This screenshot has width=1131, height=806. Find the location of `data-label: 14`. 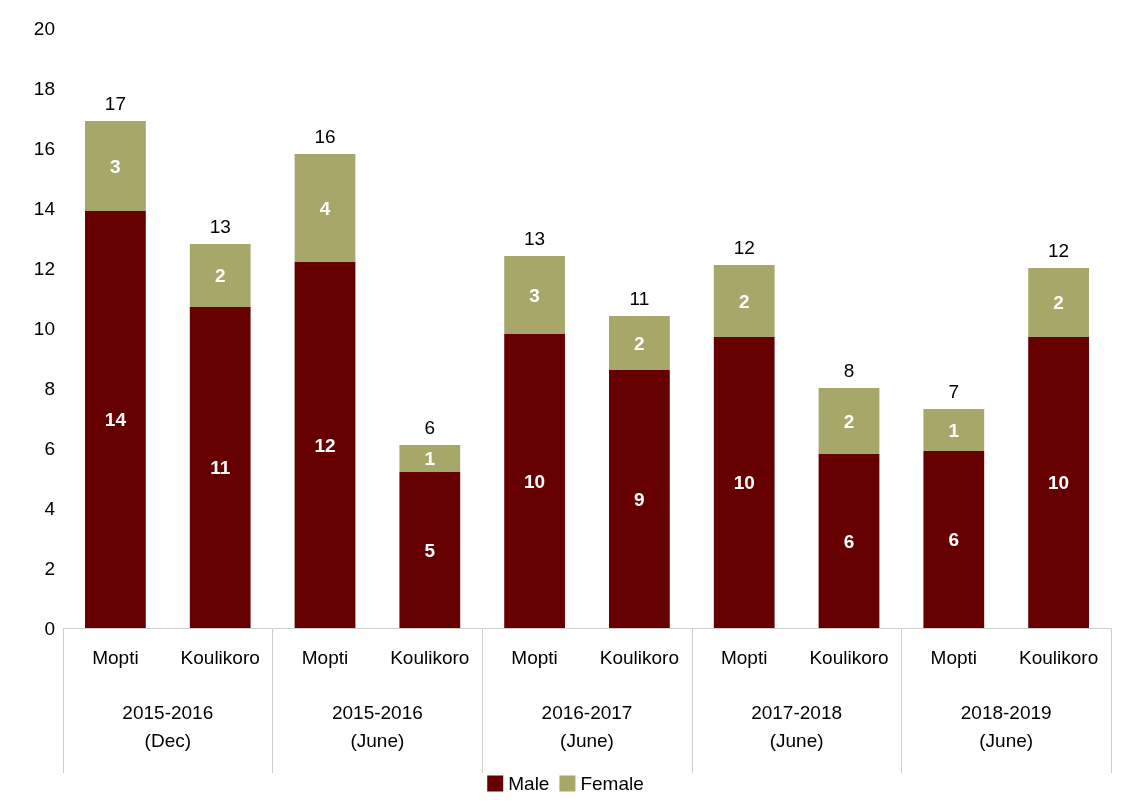

data-label: 14 is located at coordinates (115, 419).